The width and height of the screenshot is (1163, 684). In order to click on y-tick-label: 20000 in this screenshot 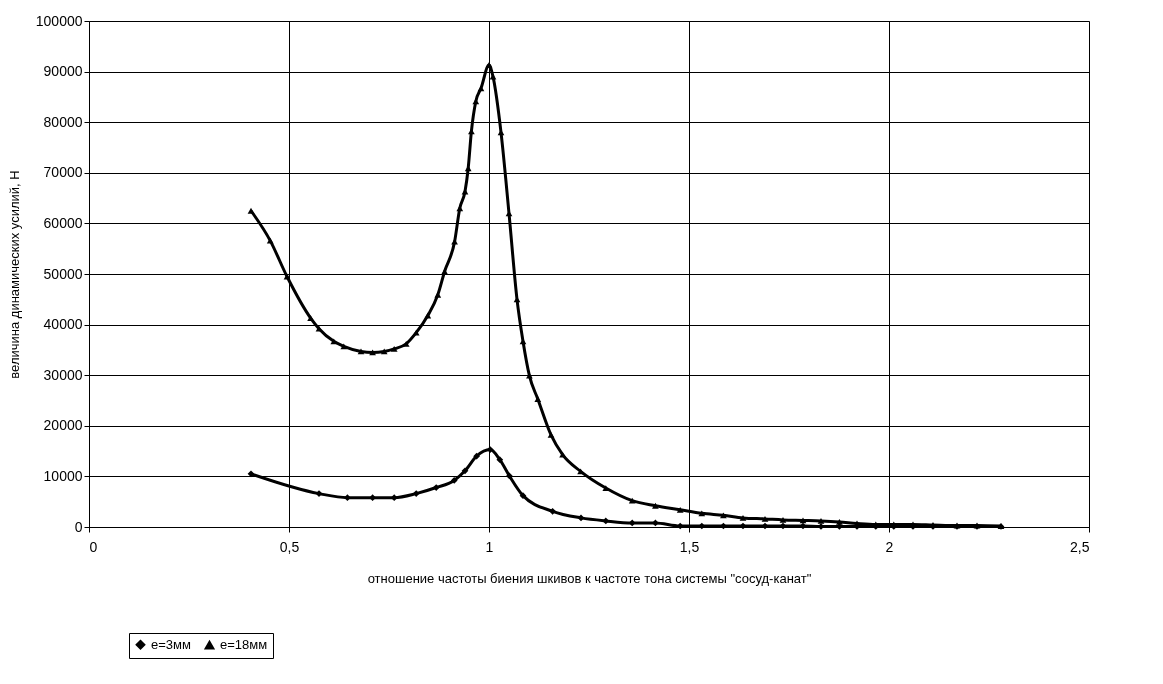, I will do `click(63, 425)`.